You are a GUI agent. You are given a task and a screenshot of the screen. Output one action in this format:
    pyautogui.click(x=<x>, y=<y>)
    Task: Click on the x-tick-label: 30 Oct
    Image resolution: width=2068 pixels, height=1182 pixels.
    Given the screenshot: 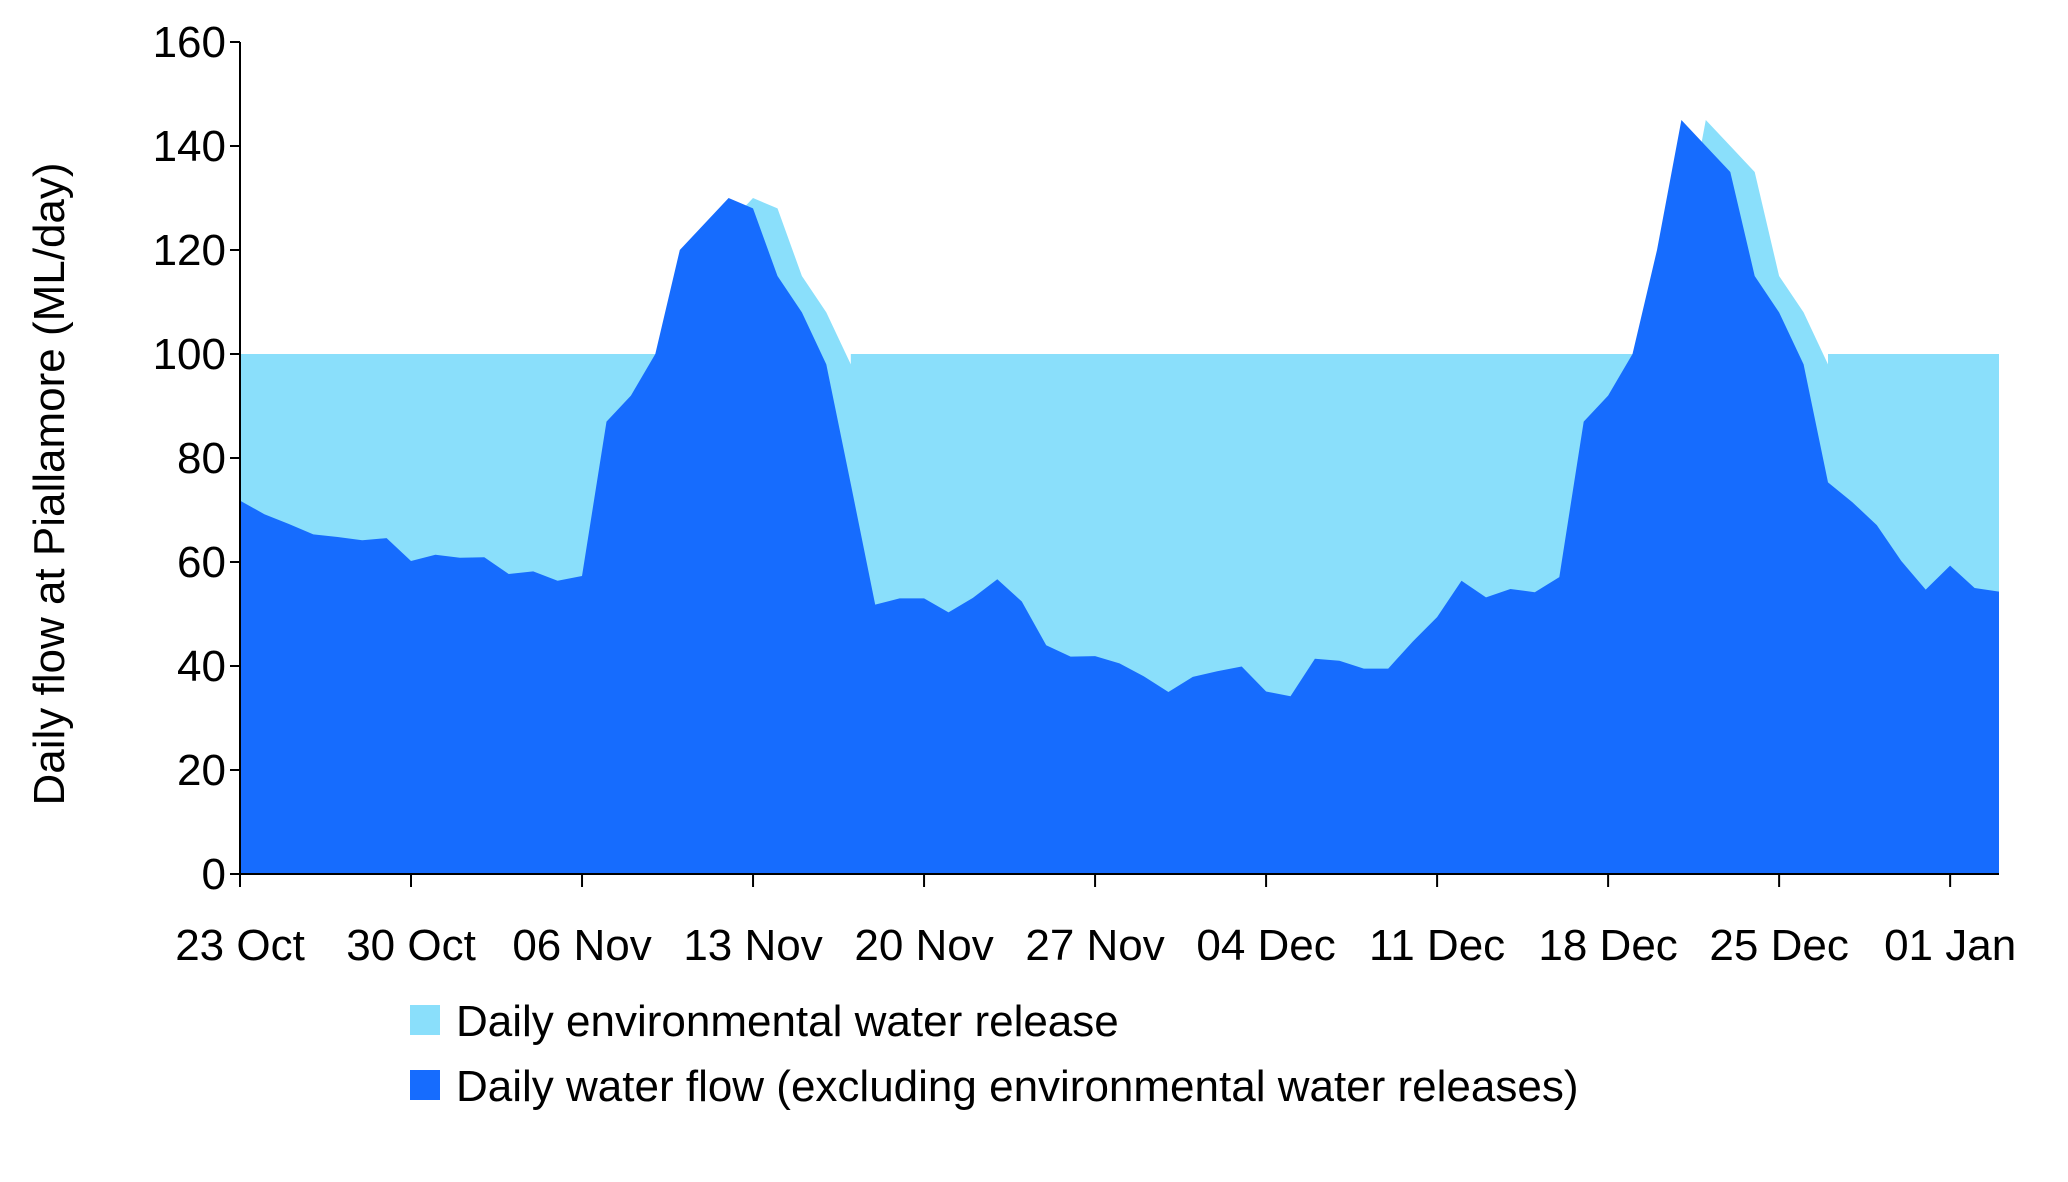 What is the action you would take?
    pyautogui.click(x=411, y=945)
    